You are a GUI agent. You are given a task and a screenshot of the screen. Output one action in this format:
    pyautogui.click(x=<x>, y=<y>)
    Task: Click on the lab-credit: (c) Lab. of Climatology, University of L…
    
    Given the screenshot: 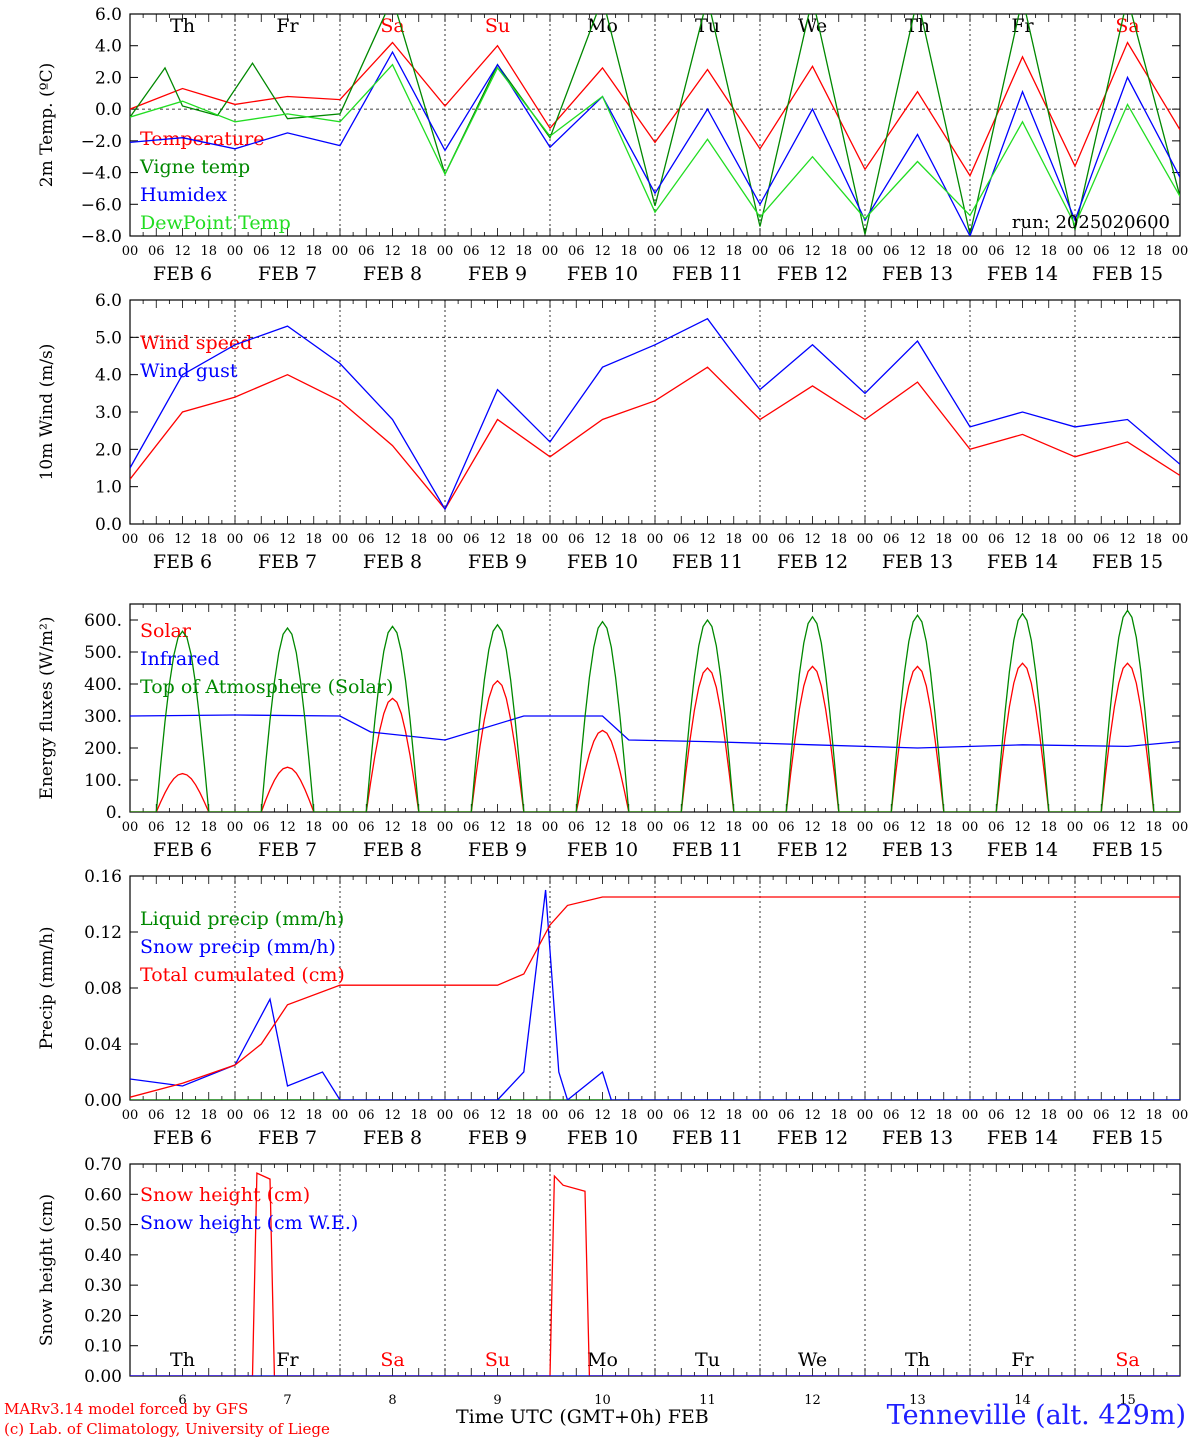 What is the action you would take?
    pyautogui.click(x=167, y=1429)
    